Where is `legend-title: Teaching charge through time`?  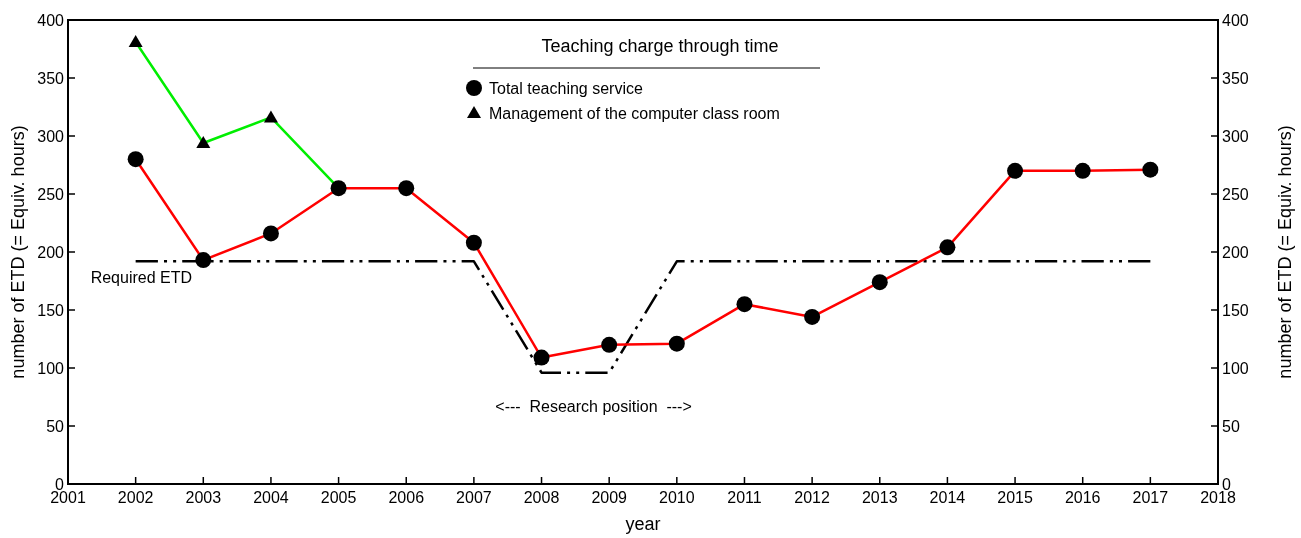 legend-title: Teaching charge through time is located at coordinates (660, 46).